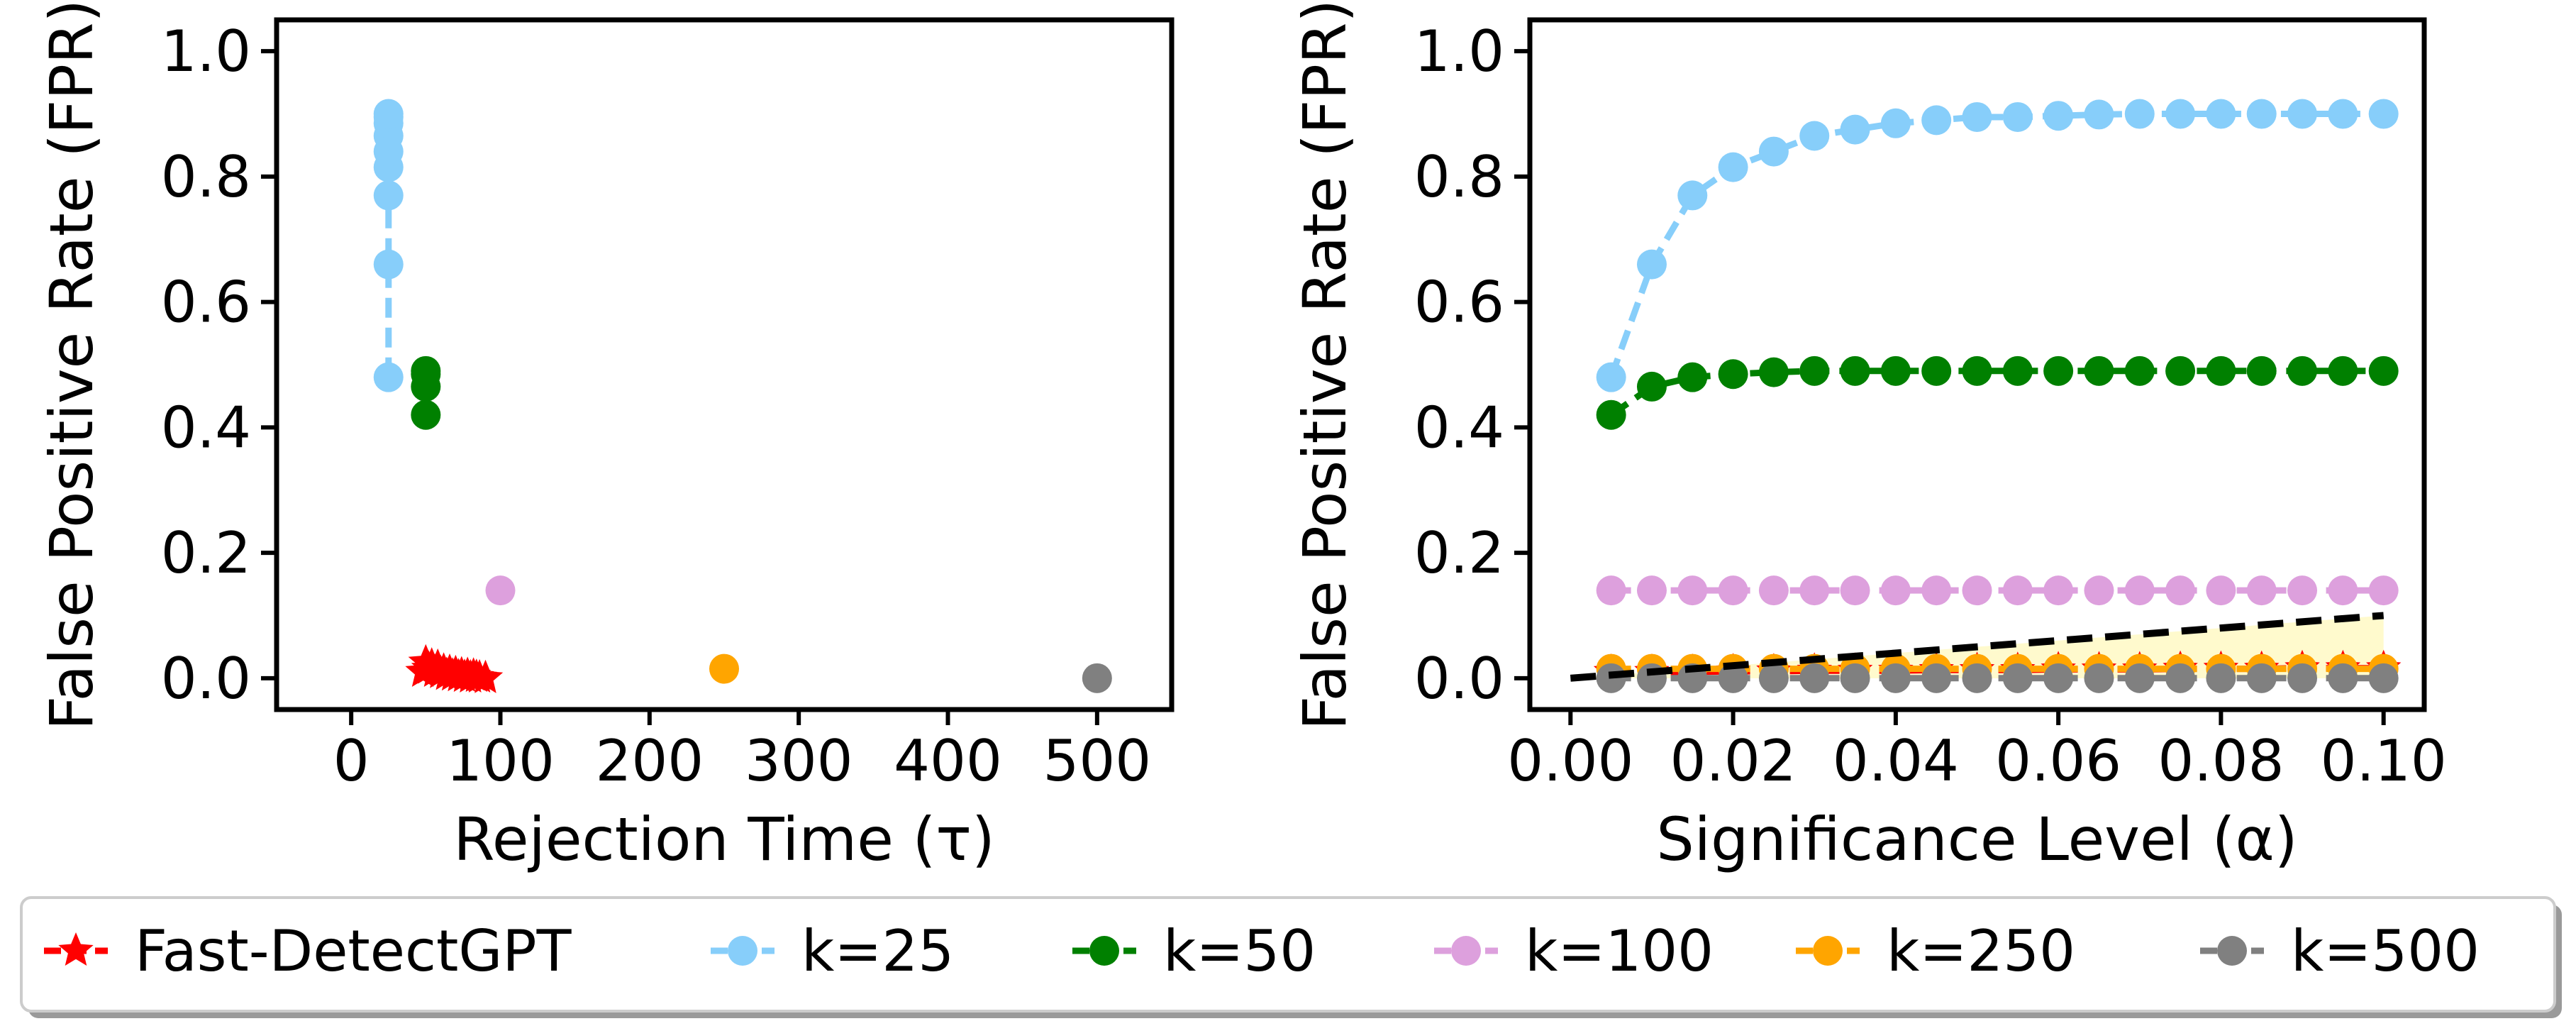 Image resolution: width=2576 pixels, height=1026 pixels. What do you see at coordinates (2384, 761) in the screenshot?
I see `x-tick-label: 0.10` at bounding box center [2384, 761].